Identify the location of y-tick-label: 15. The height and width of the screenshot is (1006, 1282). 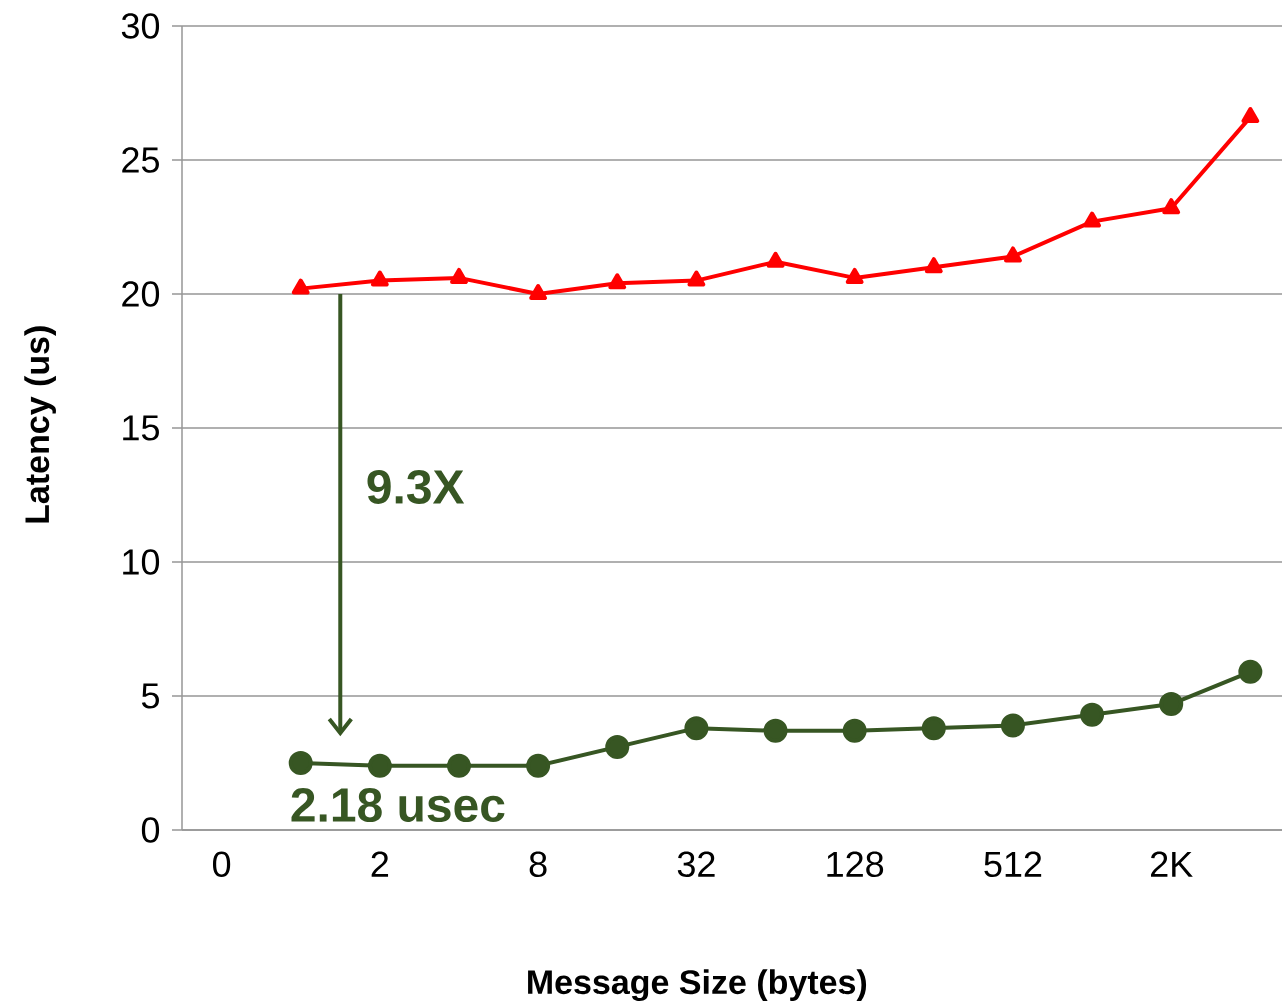
(141, 428).